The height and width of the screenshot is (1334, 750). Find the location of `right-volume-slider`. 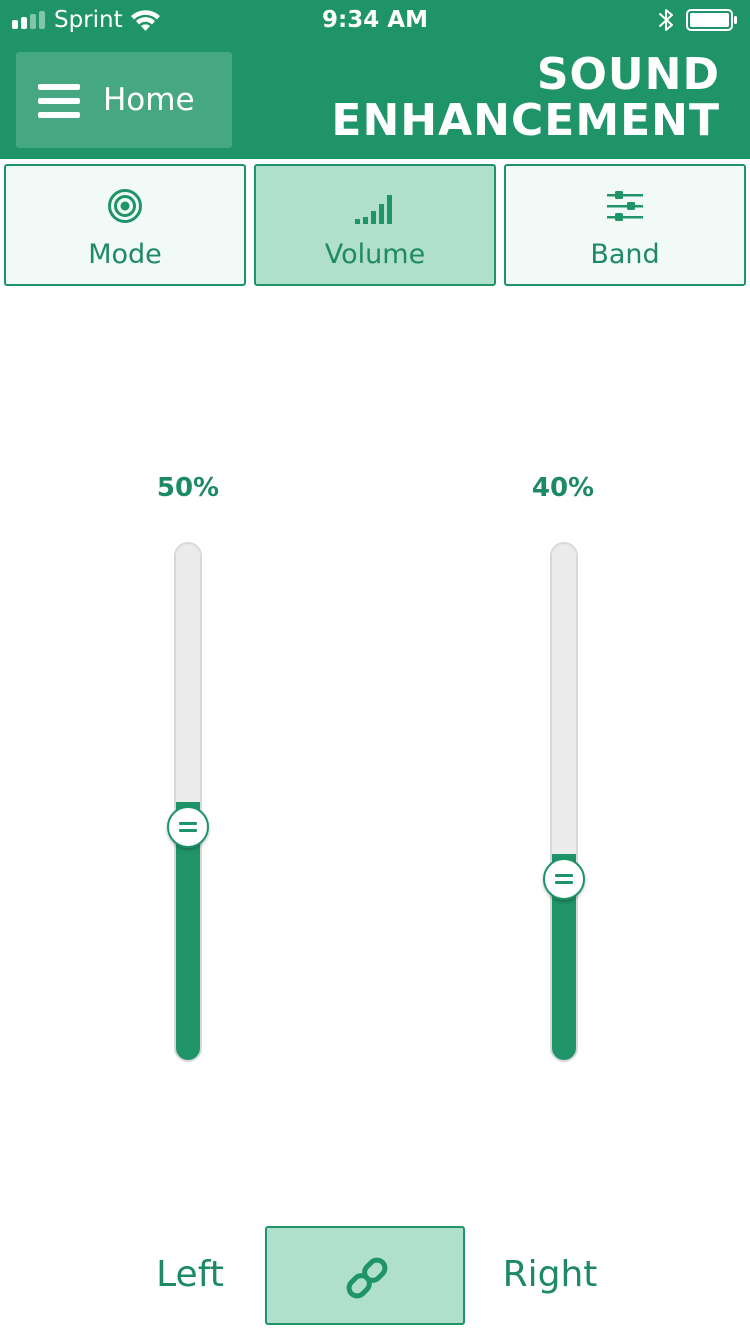

right-volume-slider is located at coordinates (564, 802).